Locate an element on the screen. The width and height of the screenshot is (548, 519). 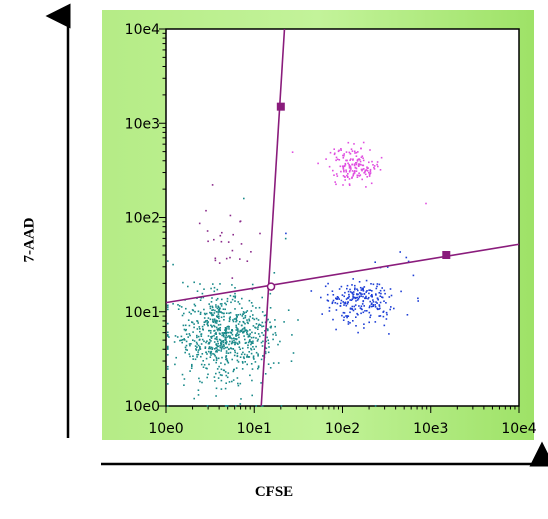
horizontal-gate-handle is located at coordinates (446, 255).